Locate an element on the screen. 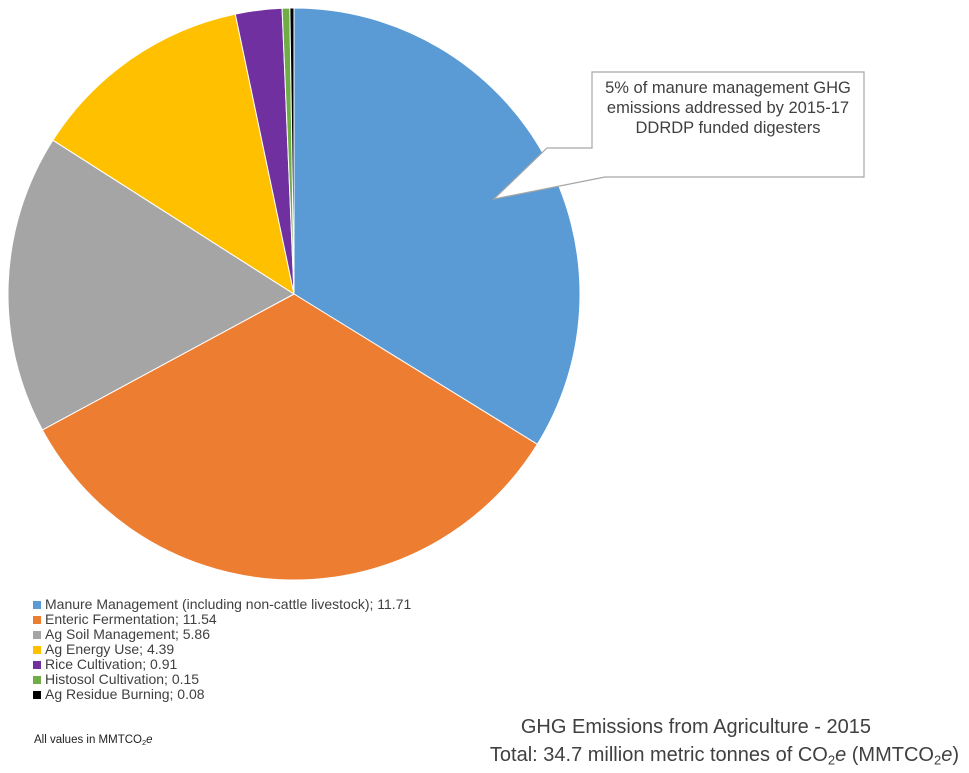  legend-label: Rice Cultivation; 0.91 is located at coordinates (111, 664).